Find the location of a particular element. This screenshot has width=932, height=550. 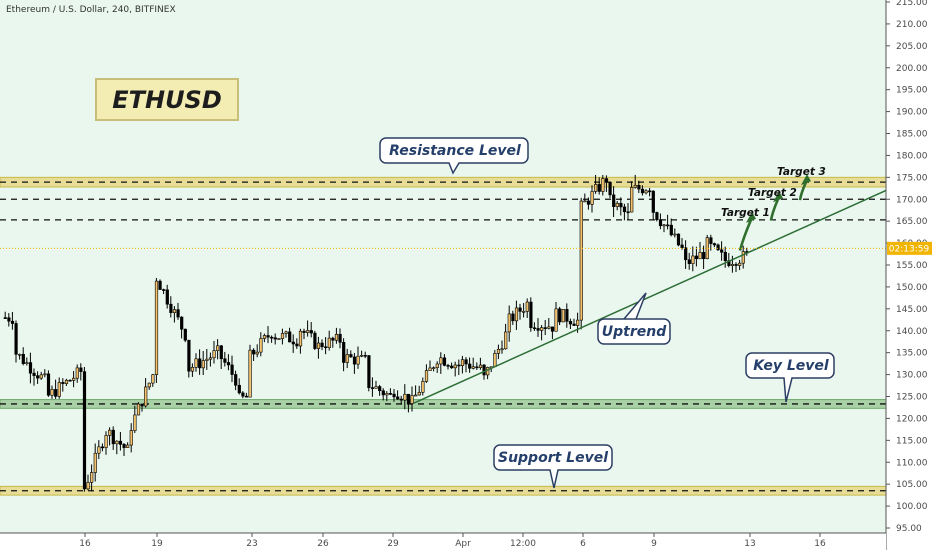

y-tick-label: 165.00 is located at coordinates (912, 222).